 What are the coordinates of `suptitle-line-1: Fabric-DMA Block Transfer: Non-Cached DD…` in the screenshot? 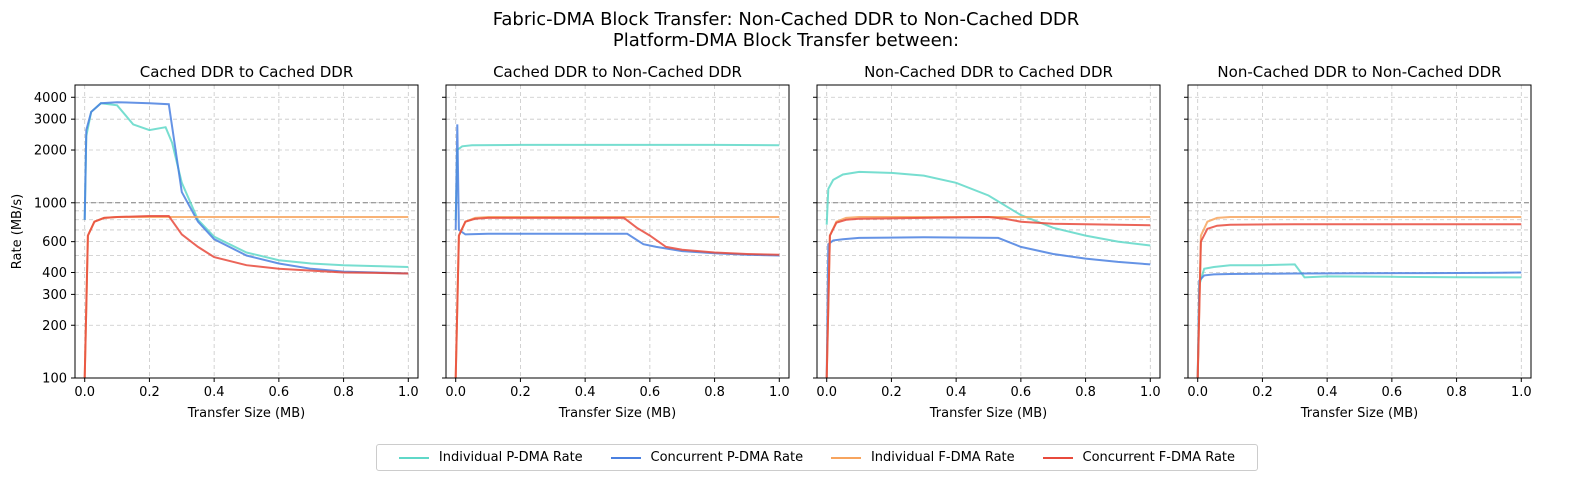 It's located at (786, 19).